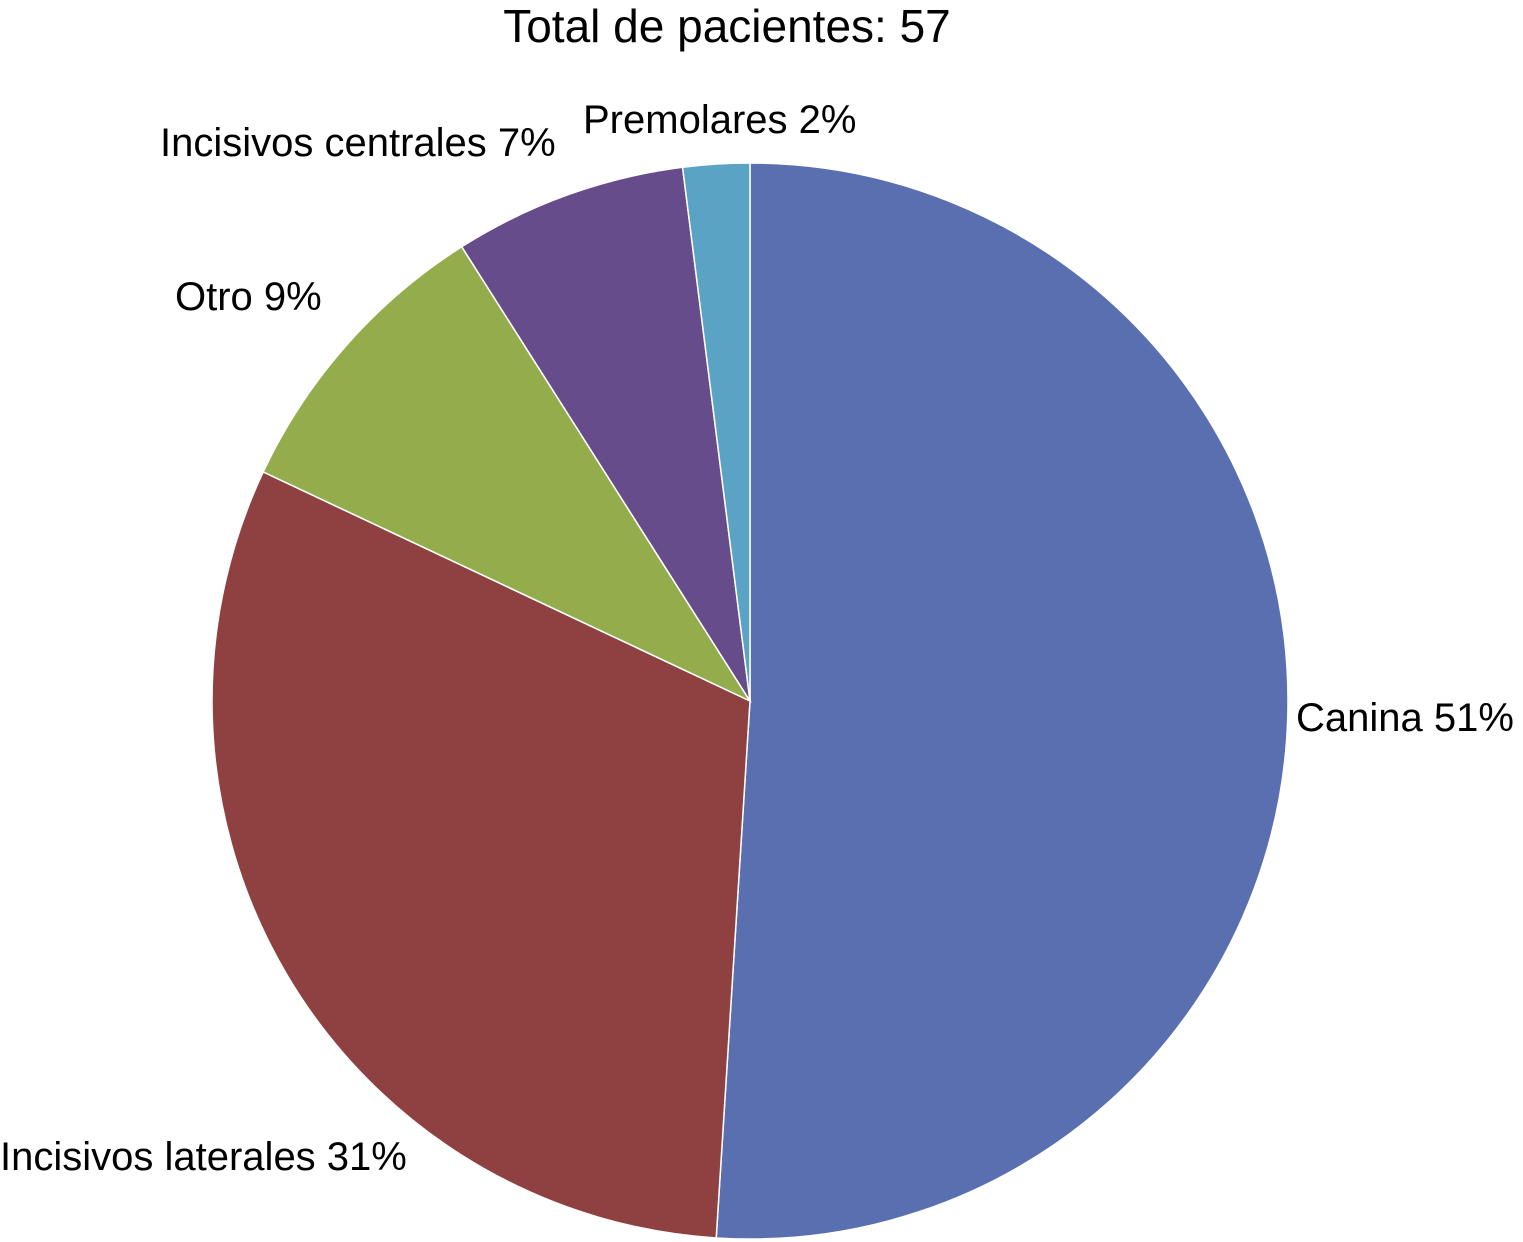 The image size is (1523, 1242). I want to click on slice-label-premolares: Premolares 2%, so click(719, 120).